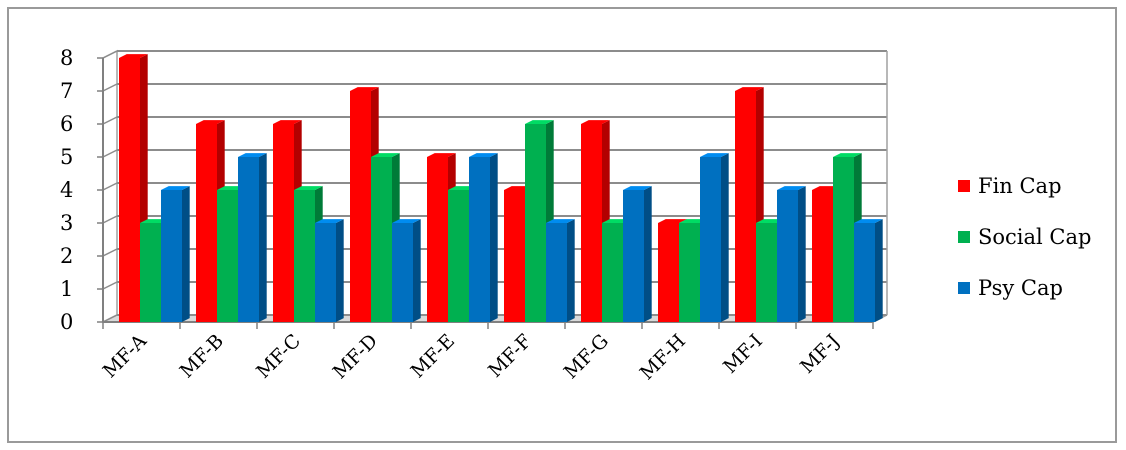 The image size is (1126, 450). Describe the element at coordinates (66, 58) in the screenshot. I see `y-tick-label: 8` at that location.